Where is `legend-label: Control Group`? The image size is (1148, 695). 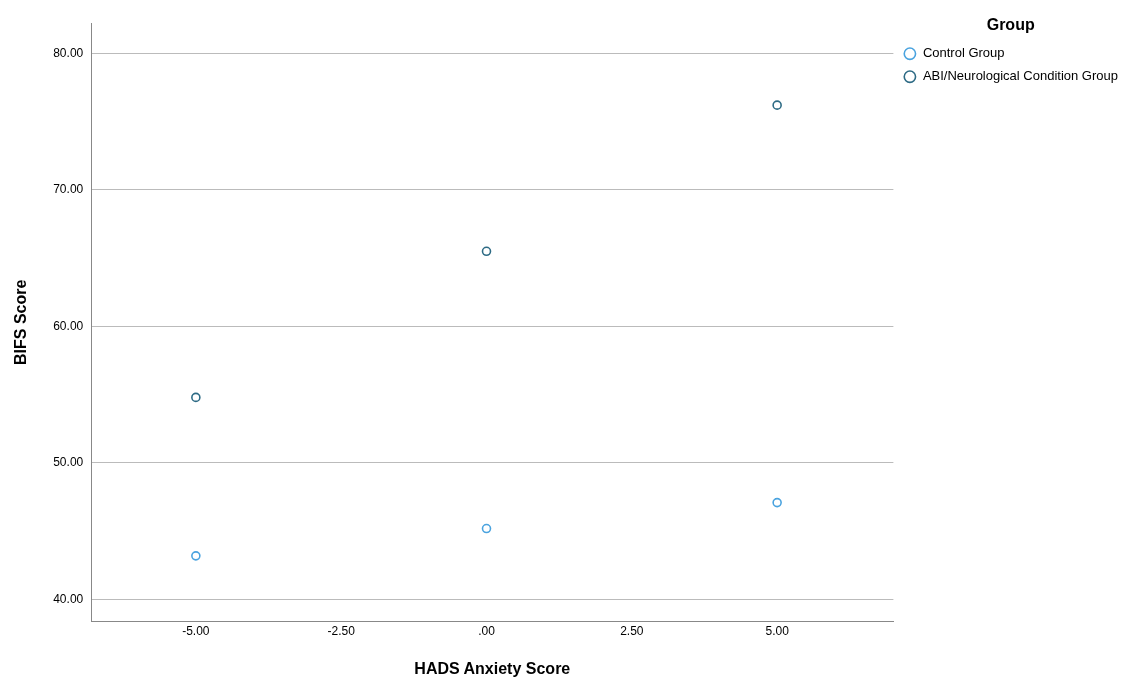
legend-label: Control Group is located at coordinates (963, 53).